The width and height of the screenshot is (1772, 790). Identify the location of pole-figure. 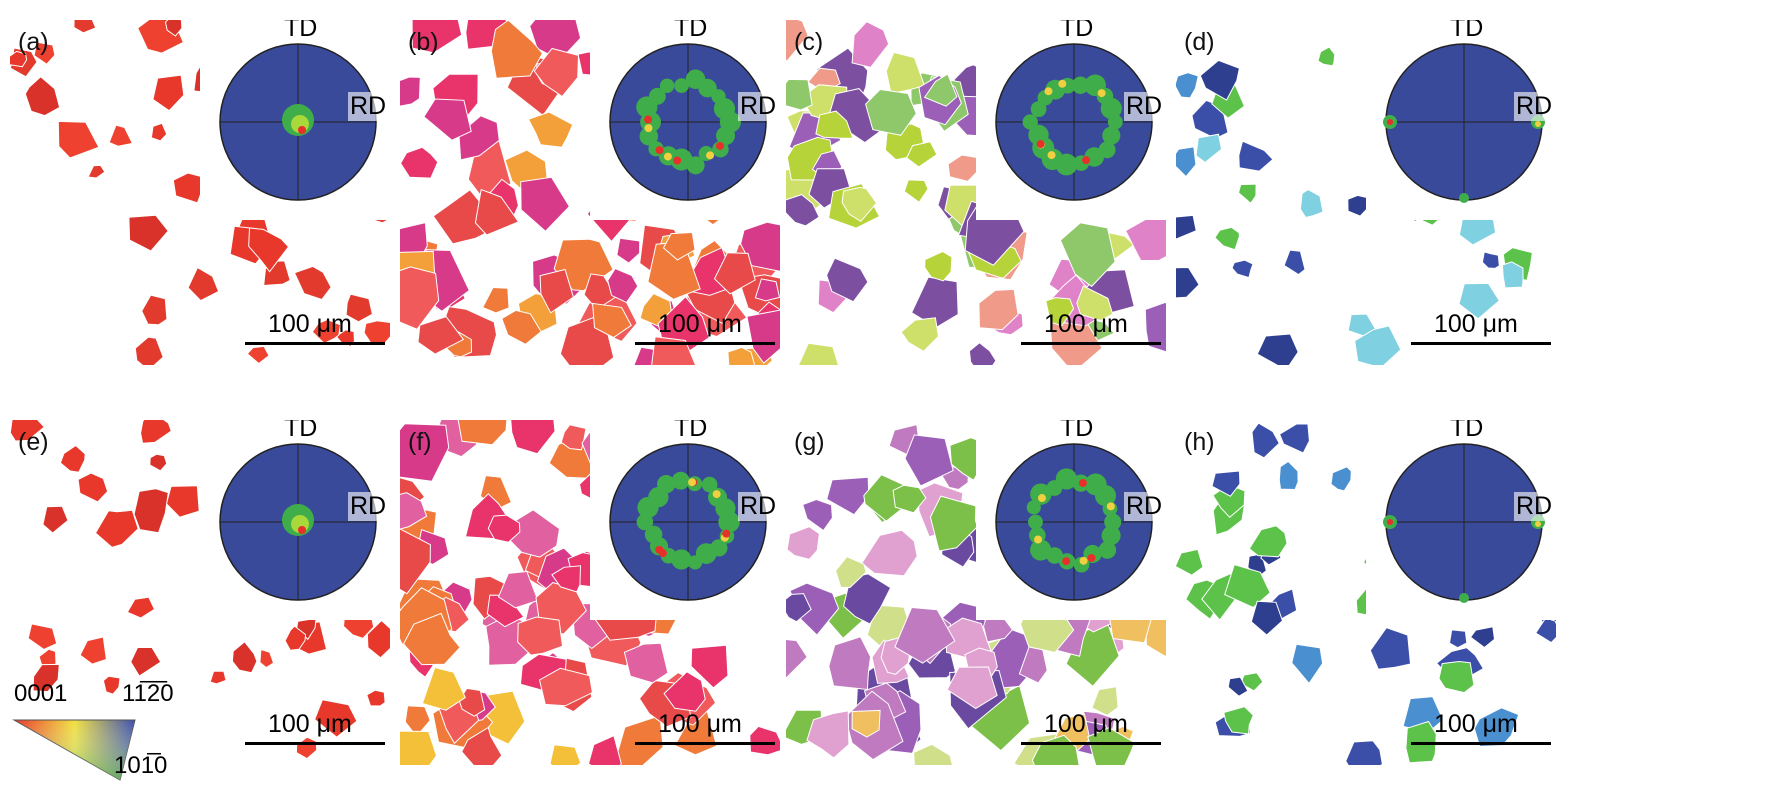
(1071, 120).